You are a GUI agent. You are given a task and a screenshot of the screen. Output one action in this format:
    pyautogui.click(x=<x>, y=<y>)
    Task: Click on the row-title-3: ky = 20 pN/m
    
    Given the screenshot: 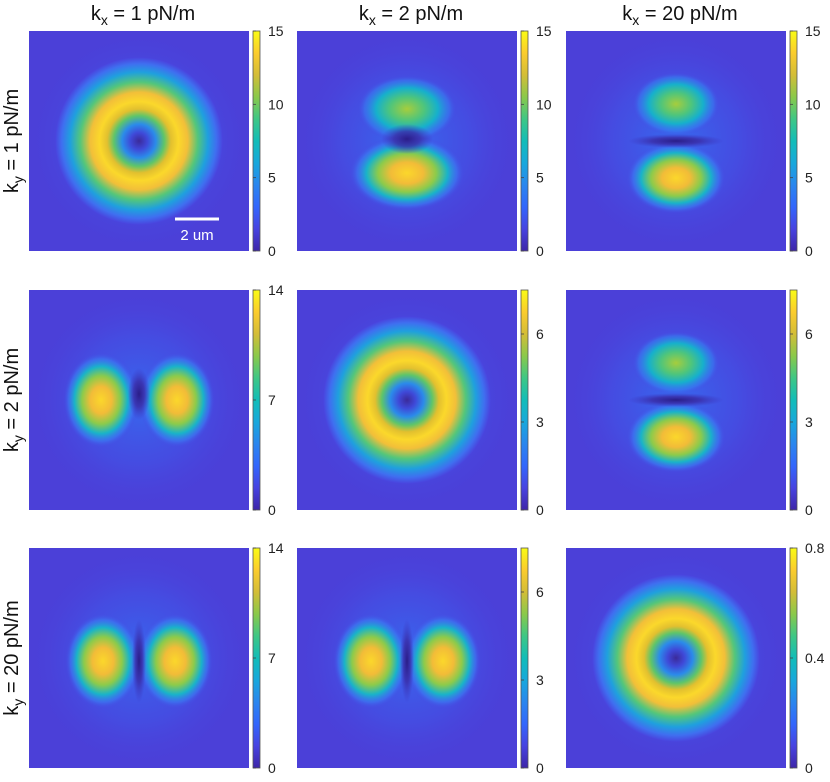 What is the action you would take?
    pyautogui.click(x=13, y=657)
    